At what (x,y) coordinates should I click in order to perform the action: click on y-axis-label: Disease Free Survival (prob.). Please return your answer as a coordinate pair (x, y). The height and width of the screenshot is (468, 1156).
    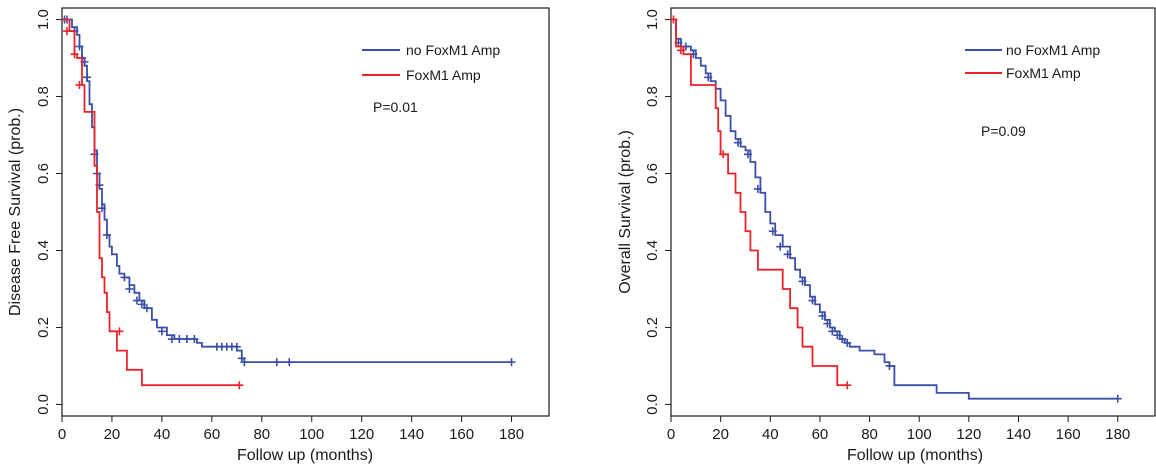
    Looking at the image, I should click on (15, 212).